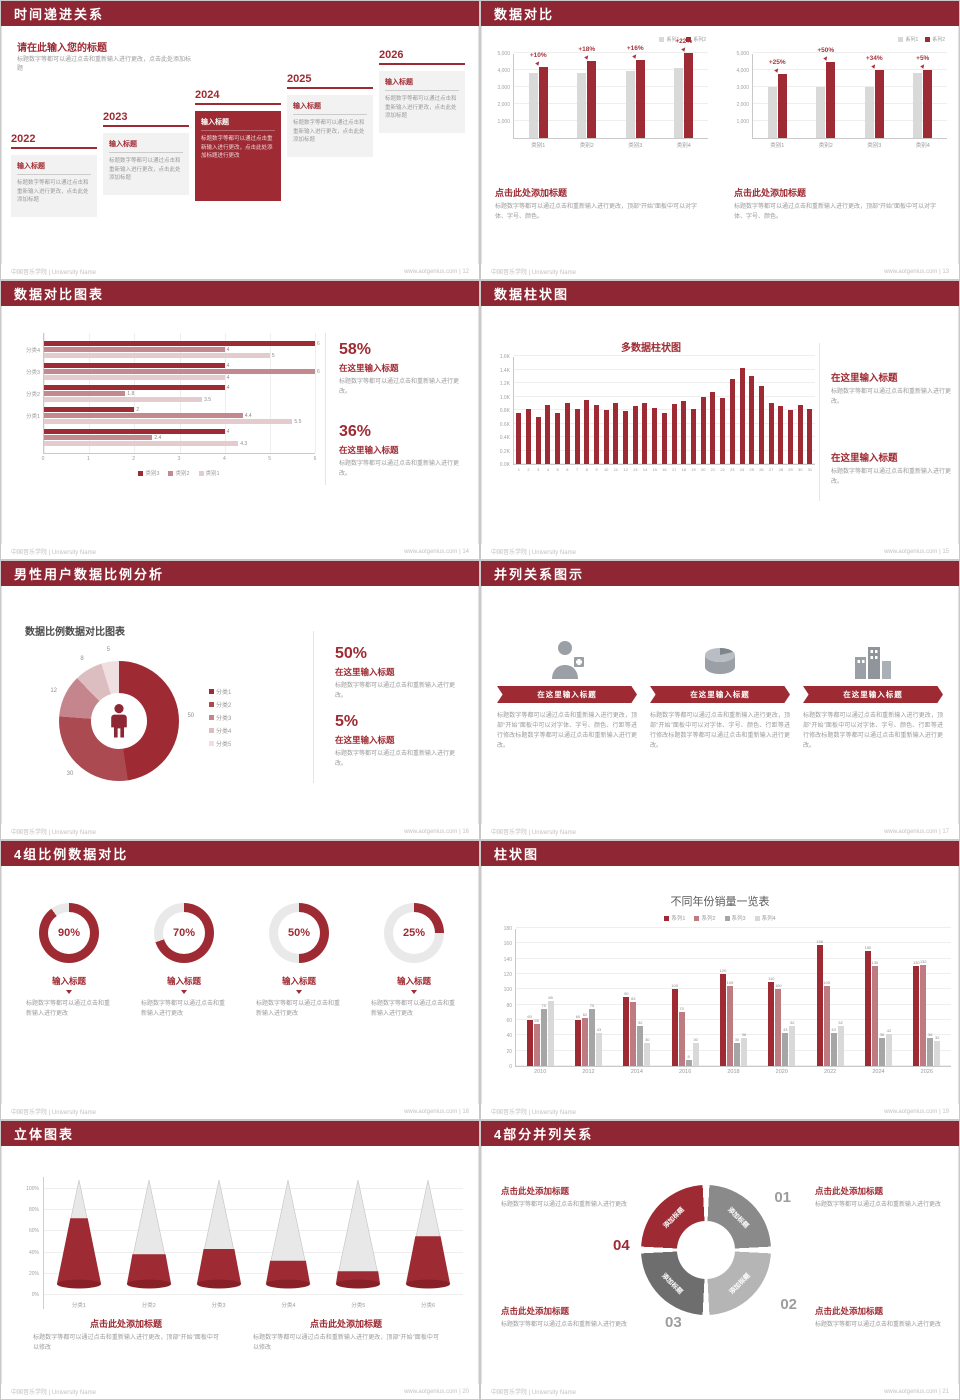  Describe the element at coordinates (743, 1049) in the screenshot. I see `gv-b: 36` at that location.